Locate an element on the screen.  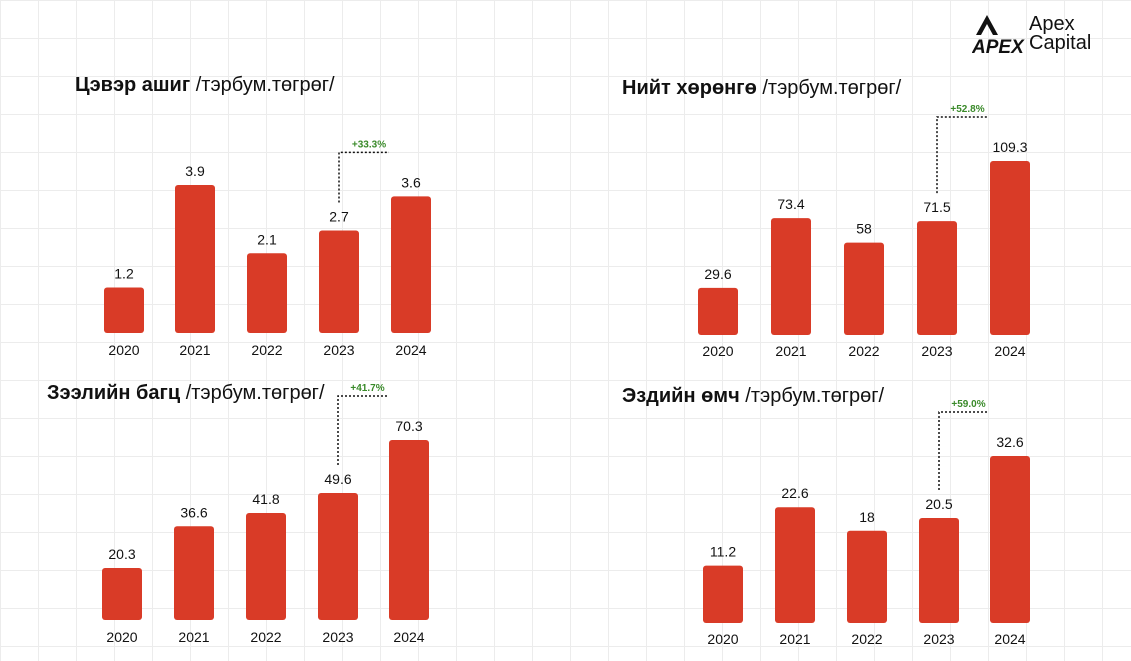
value-label-2024: 32.6 is located at coordinates (1009, 442).